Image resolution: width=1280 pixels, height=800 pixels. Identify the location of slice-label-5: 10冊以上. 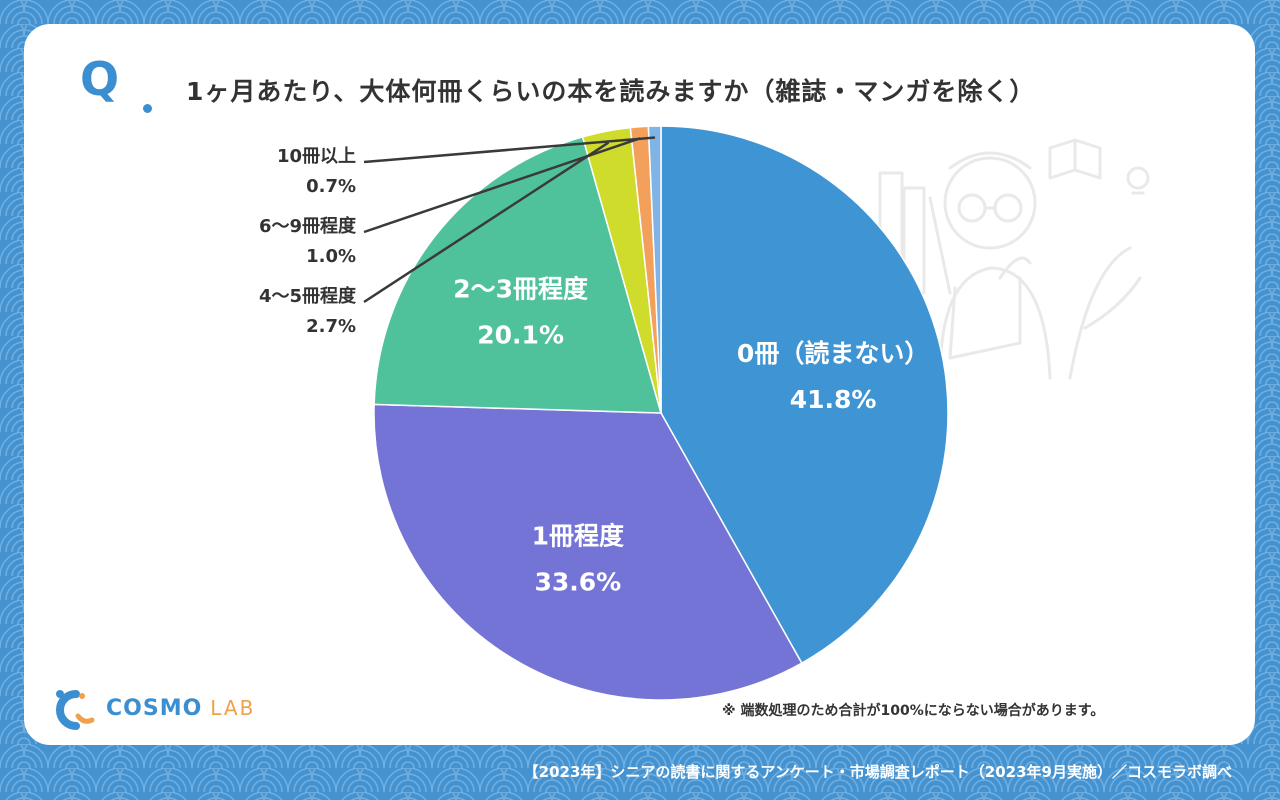
(316, 156).